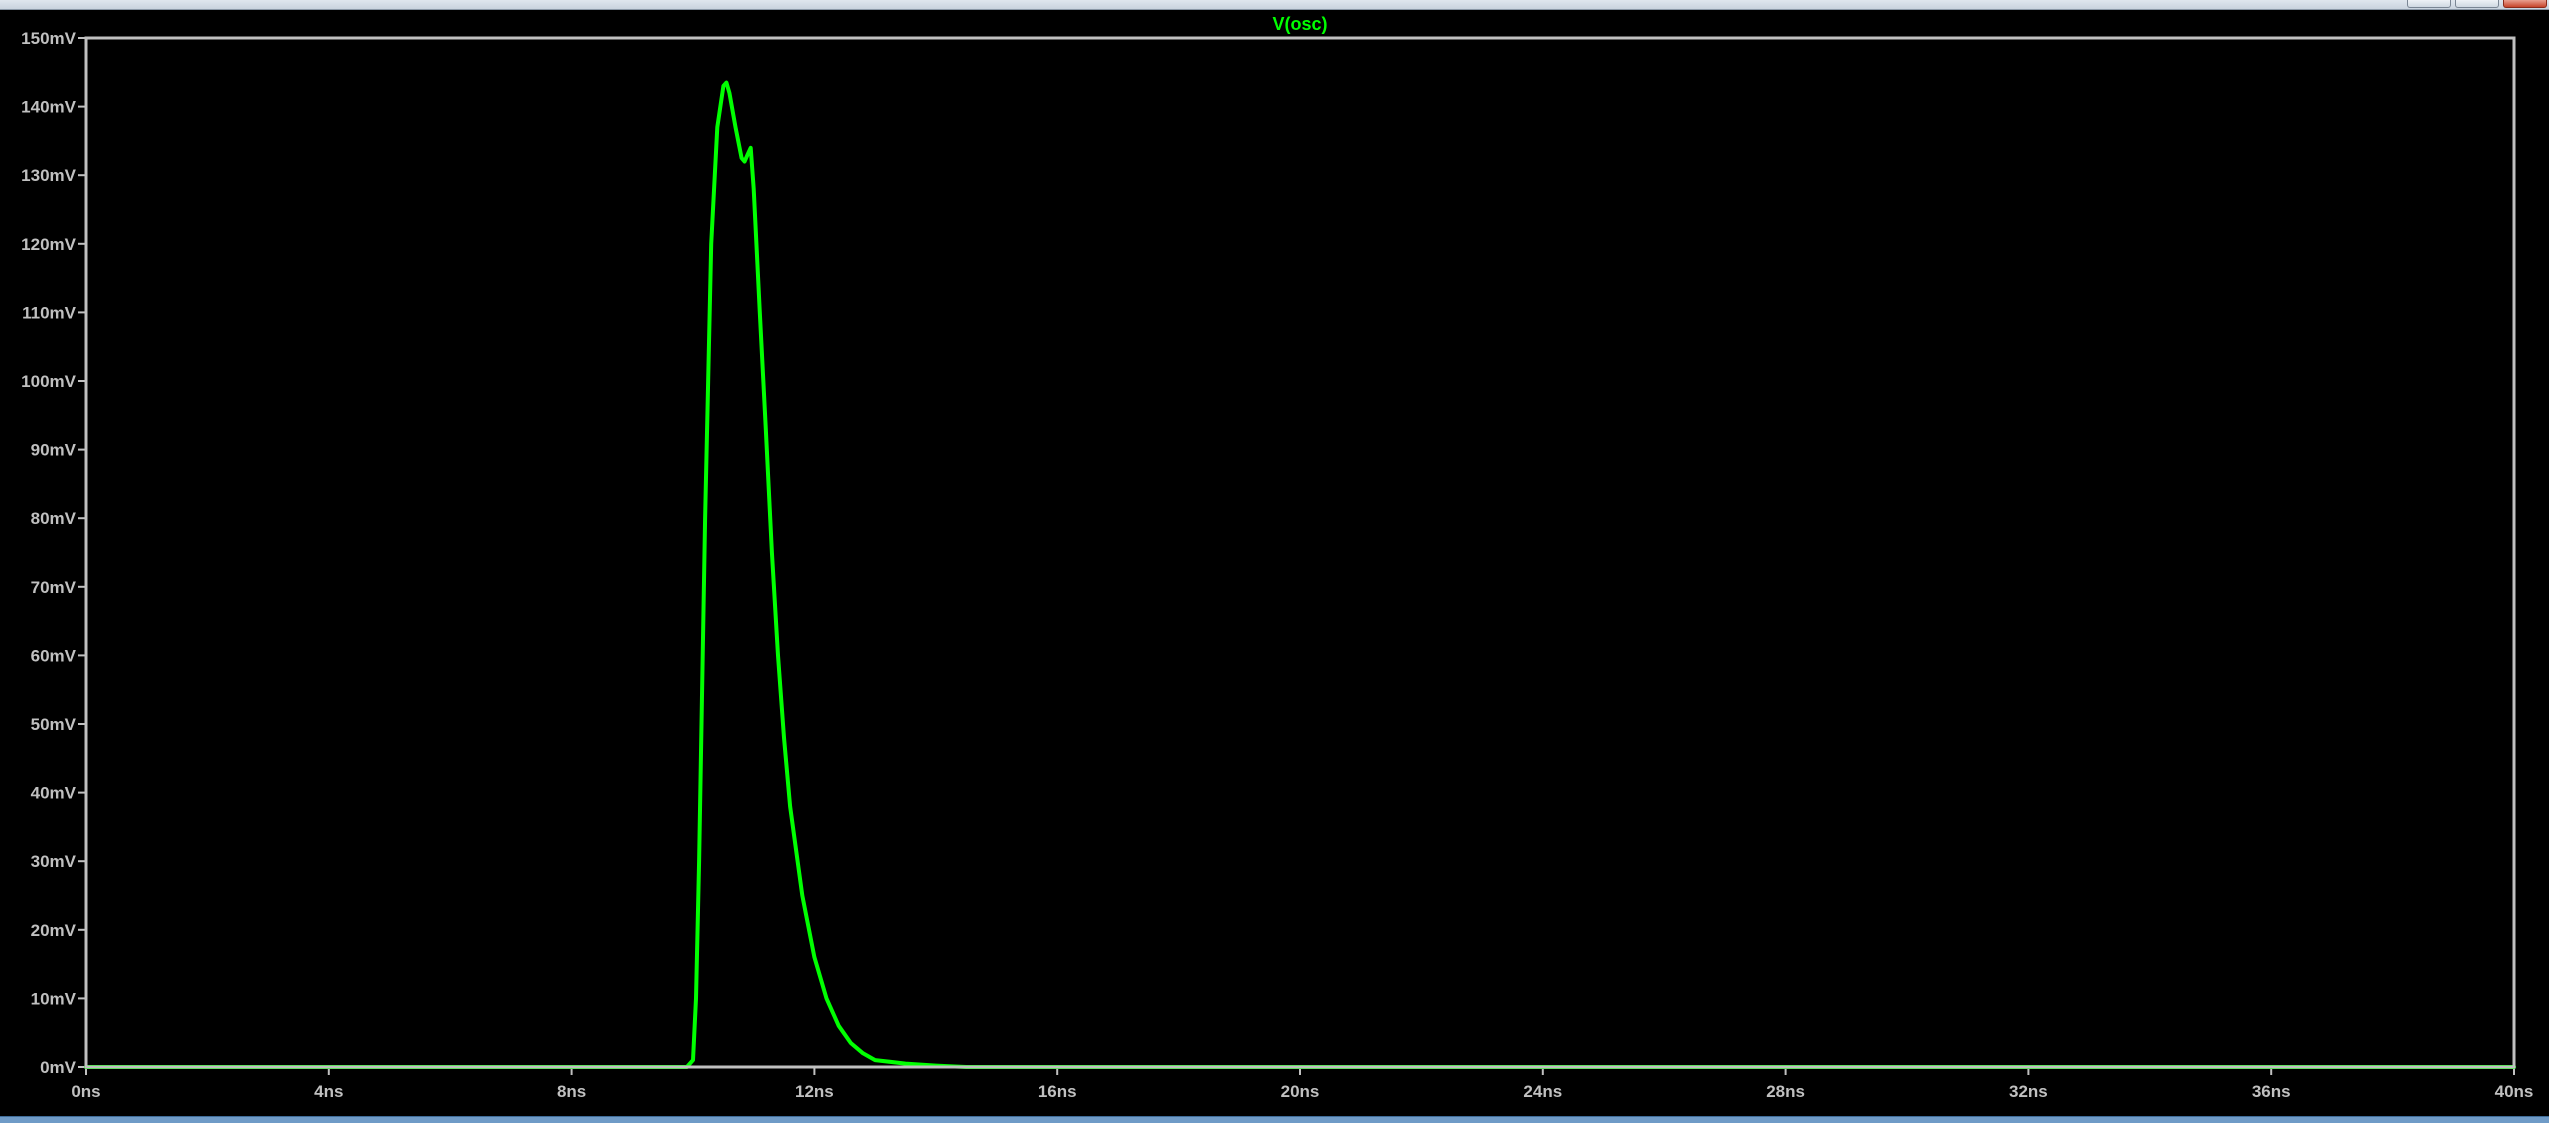 The height and width of the screenshot is (1123, 2549). I want to click on y-tick-label: 70mV, so click(54, 587).